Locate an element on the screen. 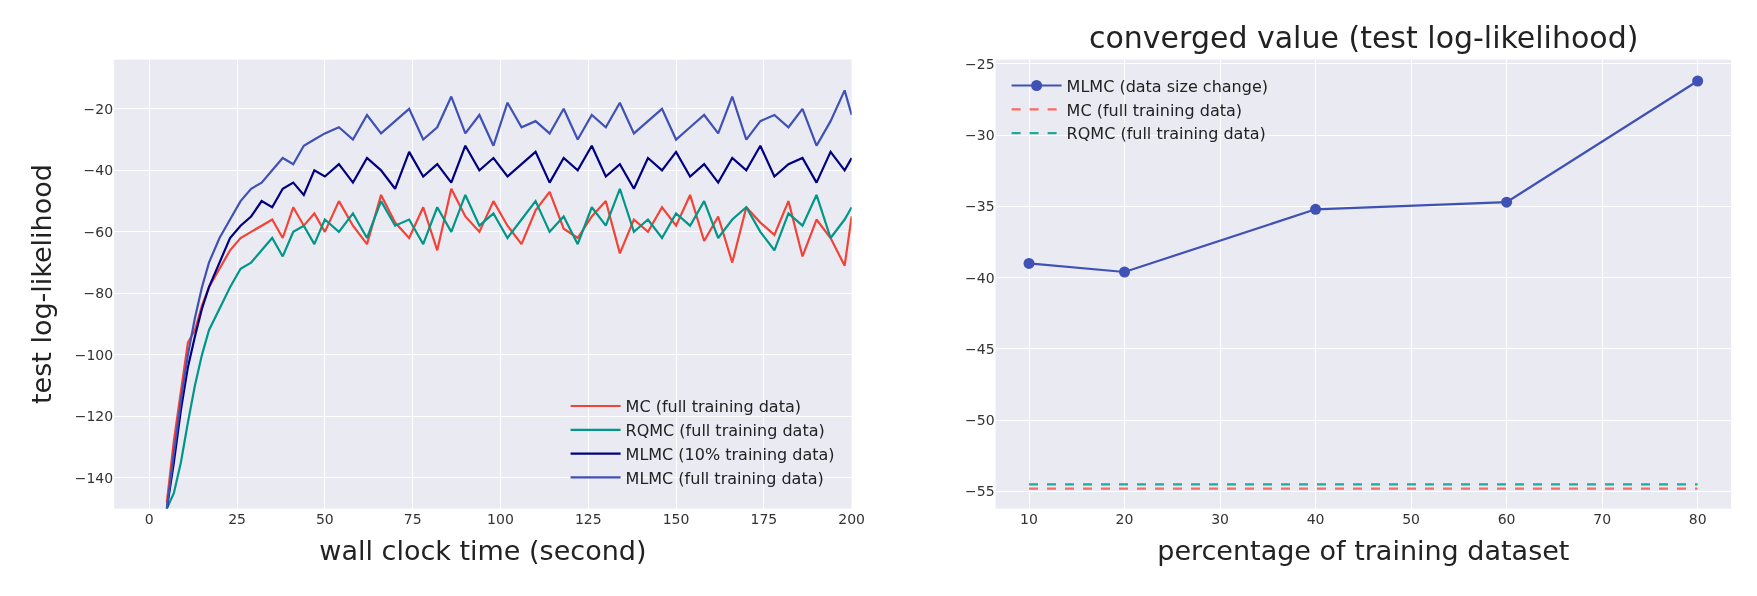 This screenshot has height=596, width=1757. y-tick-label: −60 is located at coordinates (98, 231).